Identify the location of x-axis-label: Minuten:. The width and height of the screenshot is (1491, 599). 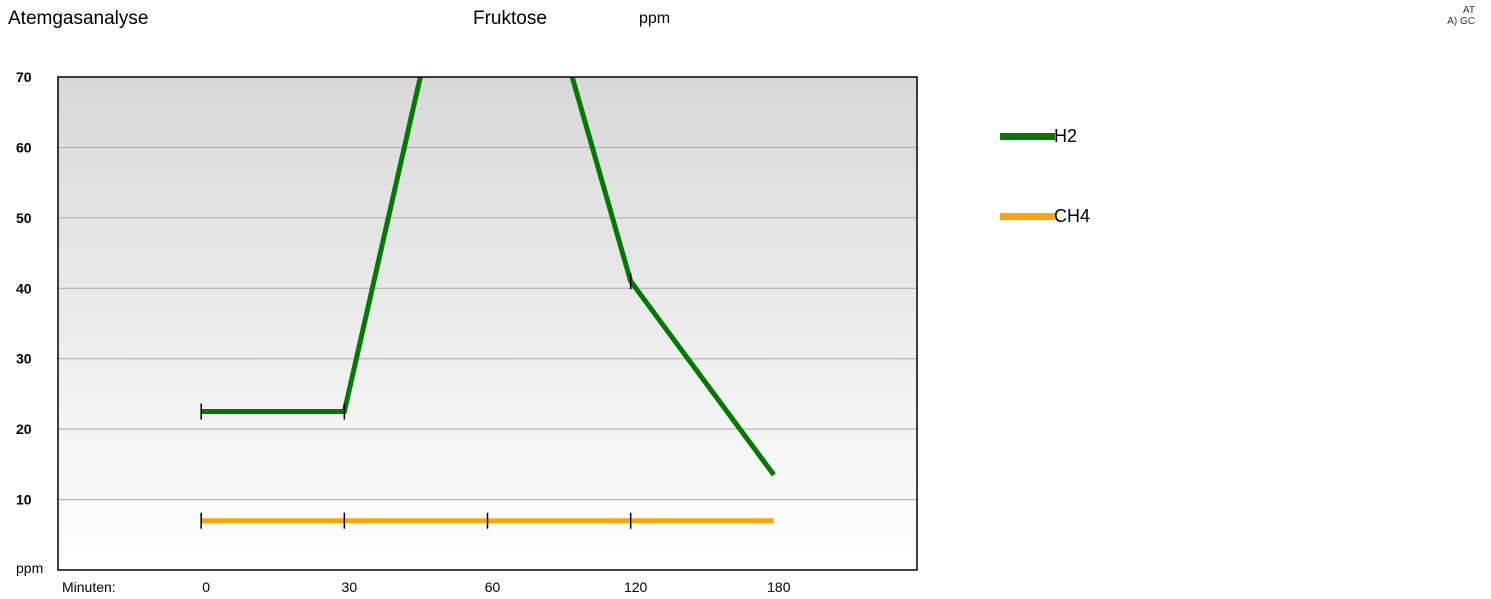
(89, 587).